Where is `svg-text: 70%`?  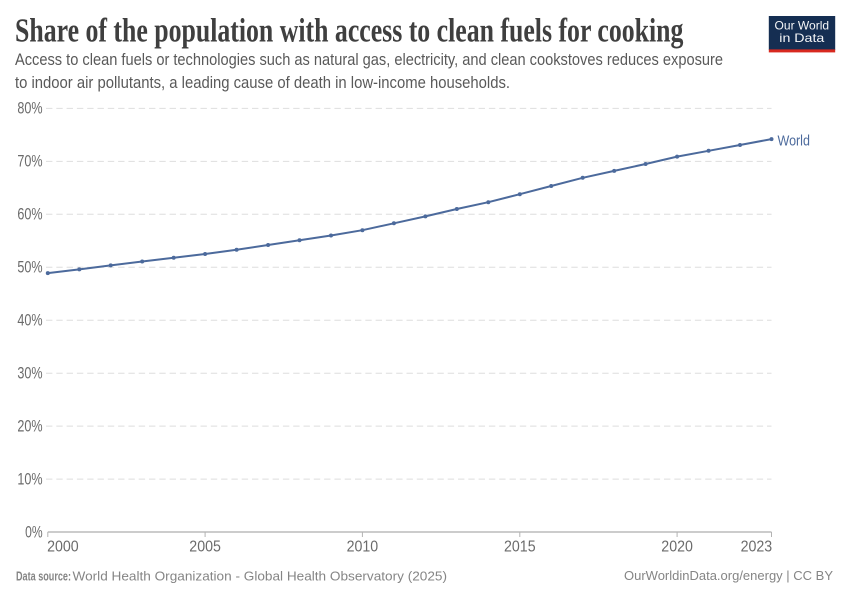 svg-text: 70% is located at coordinates (29, 162).